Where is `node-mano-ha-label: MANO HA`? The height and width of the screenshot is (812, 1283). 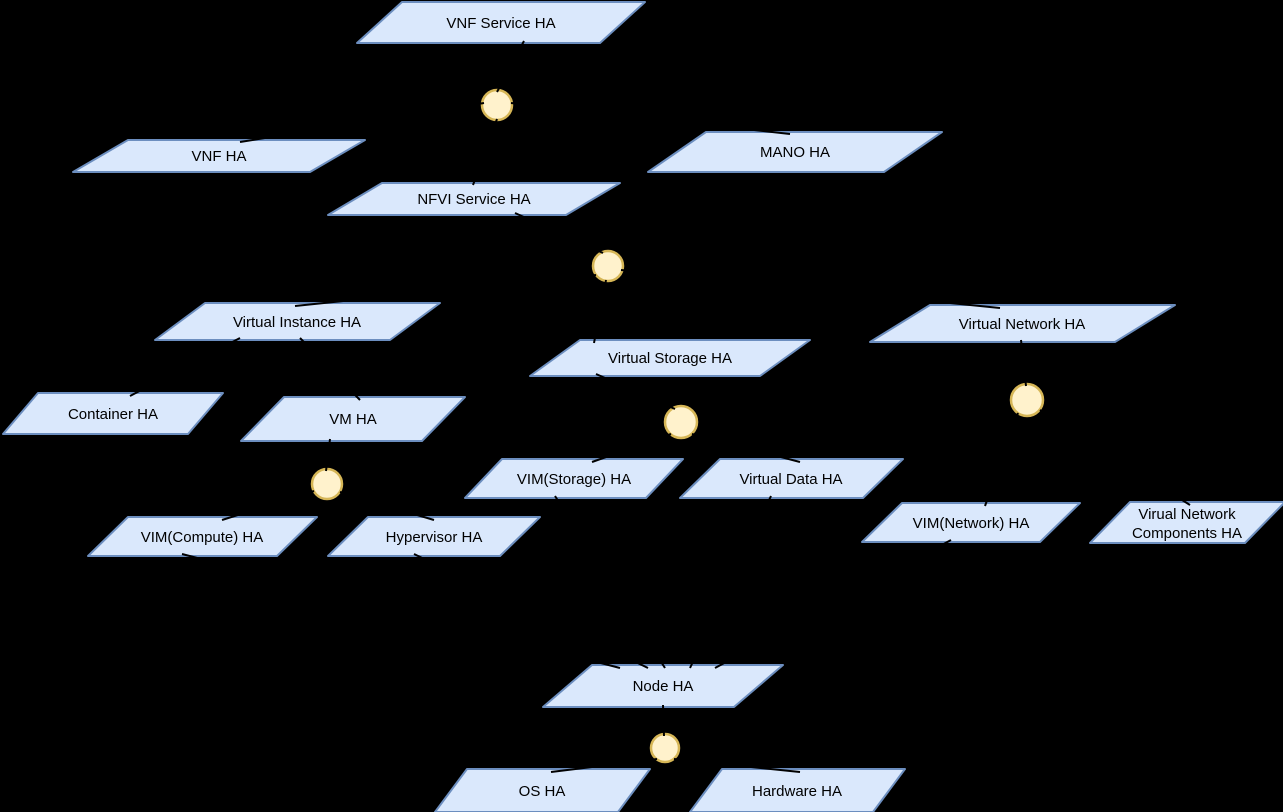 node-mano-ha-label: MANO HA is located at coordinates (795, 152).